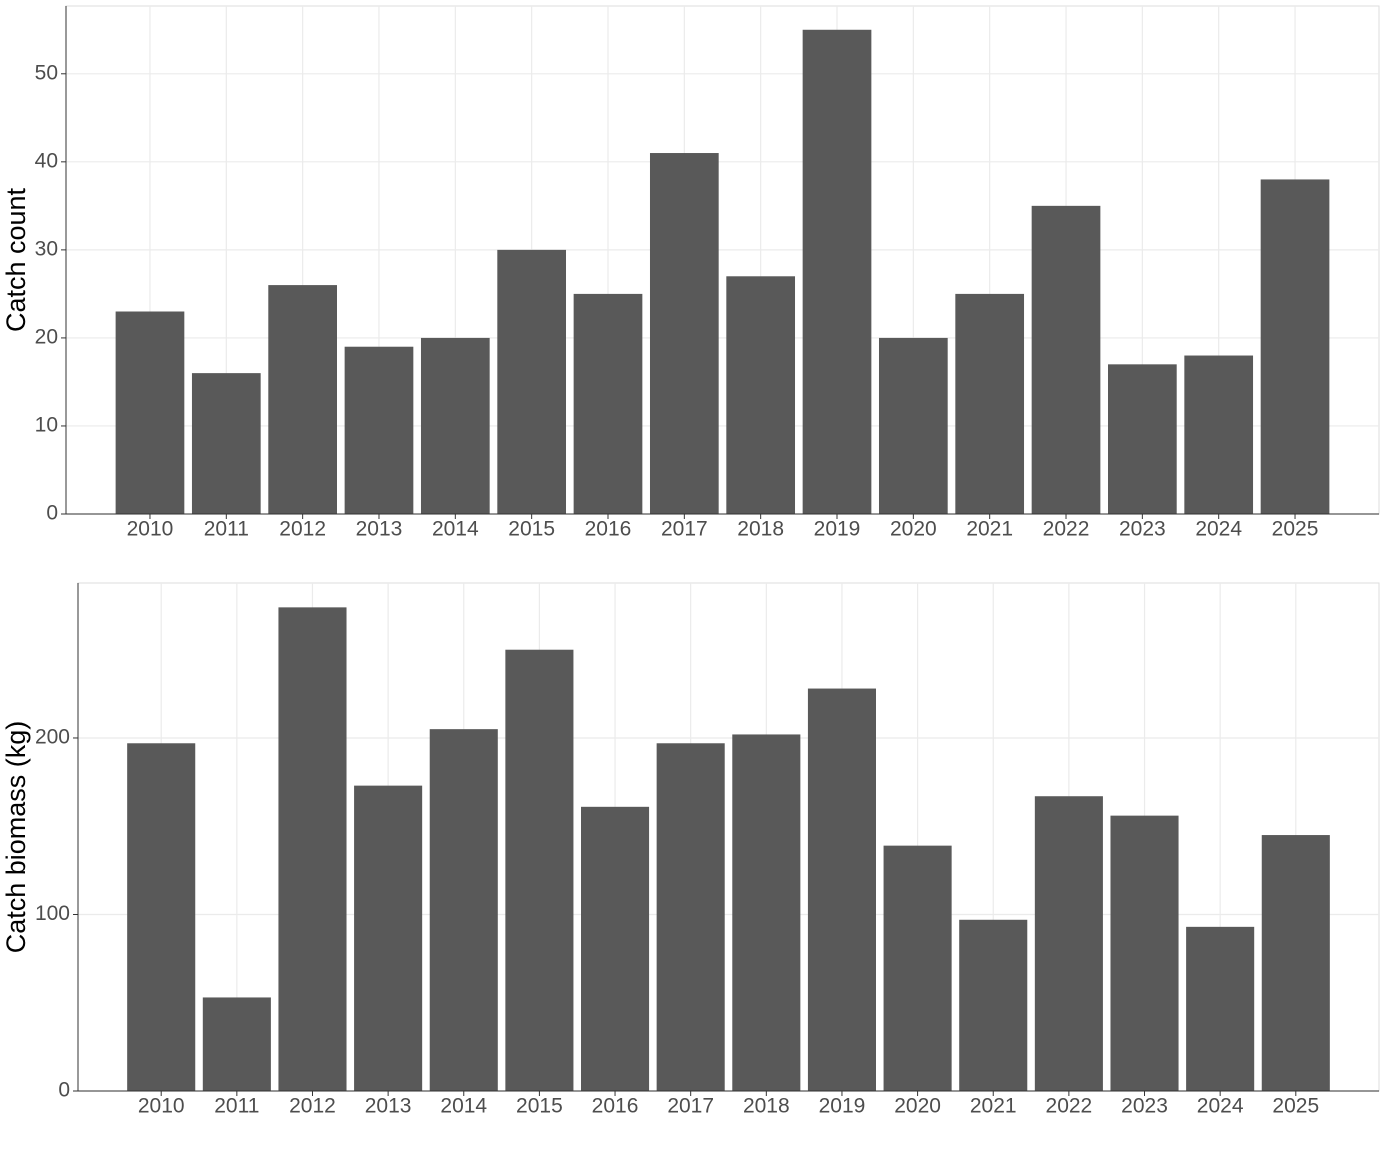 This screenshot has width=1386, height=1154. What do you see at coordinates (46, 425) in the screenshot?
I see `y-tick-label: 10` at bounding box center [46, 425].